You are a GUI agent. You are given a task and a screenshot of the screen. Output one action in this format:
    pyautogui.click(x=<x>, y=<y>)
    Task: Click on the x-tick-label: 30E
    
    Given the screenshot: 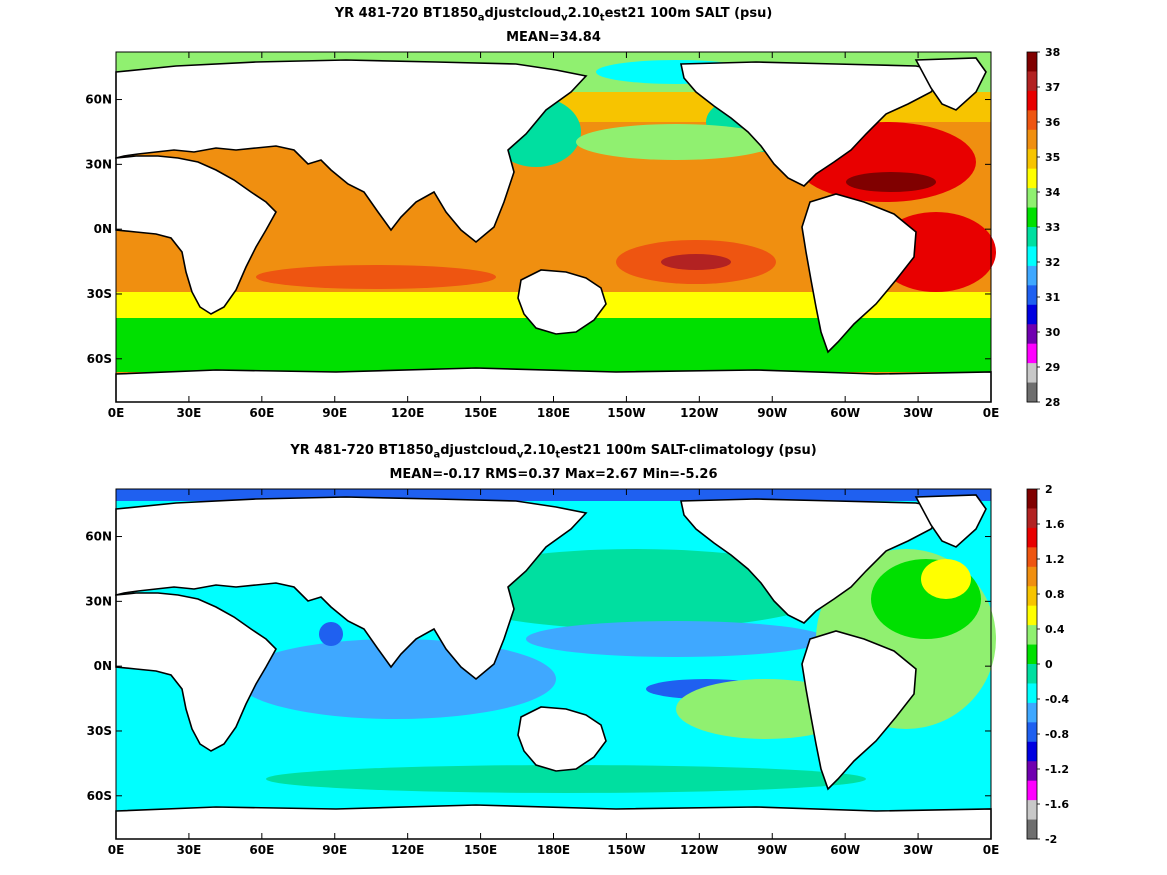 What is the action you would take?
    pyautogui.click(x=188, y=413)
    